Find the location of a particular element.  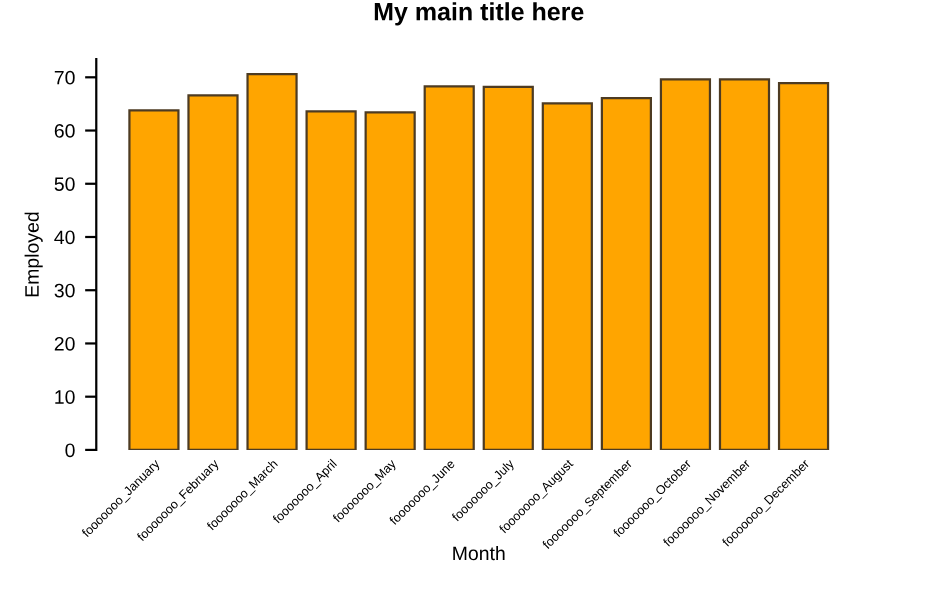

y-tick-label: 40 is located at coordinates (64, 237).